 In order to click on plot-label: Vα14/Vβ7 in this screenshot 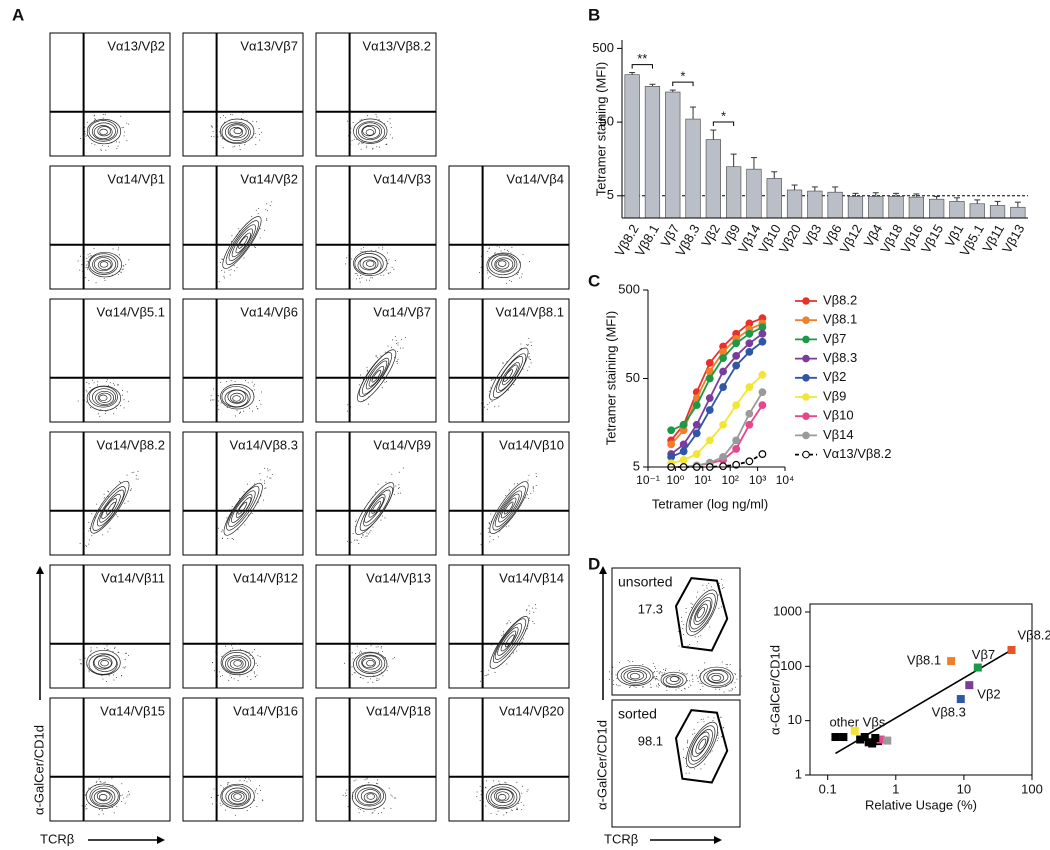, I will do `click(402, 311)`.